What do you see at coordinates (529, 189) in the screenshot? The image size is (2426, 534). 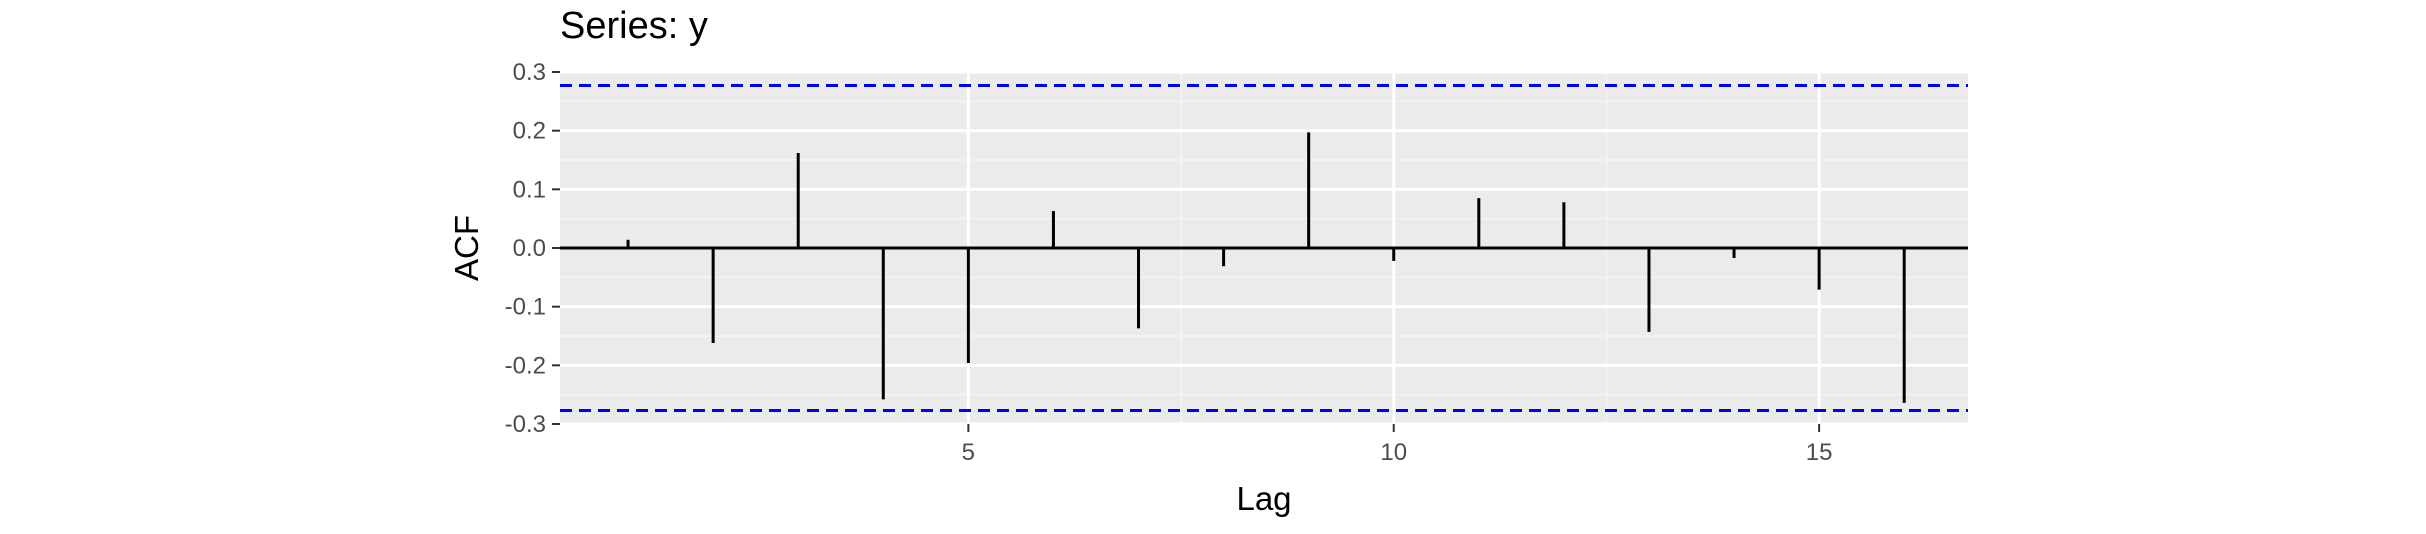 I see `y-tick-label: 0.1` at bounding box center [529, 189].